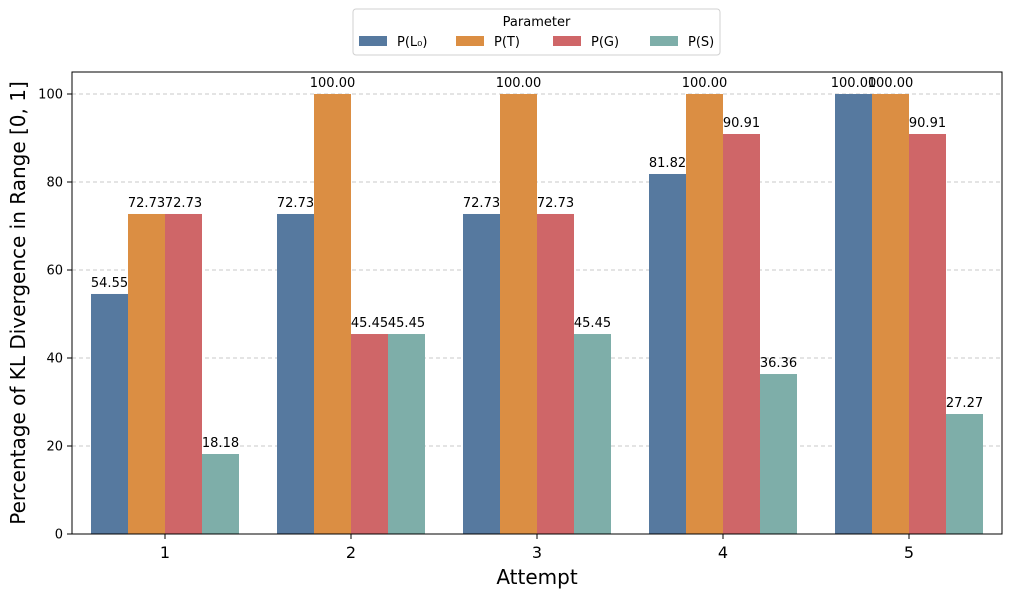  I want to click on x-tick-label: 4, so click(723, 552).